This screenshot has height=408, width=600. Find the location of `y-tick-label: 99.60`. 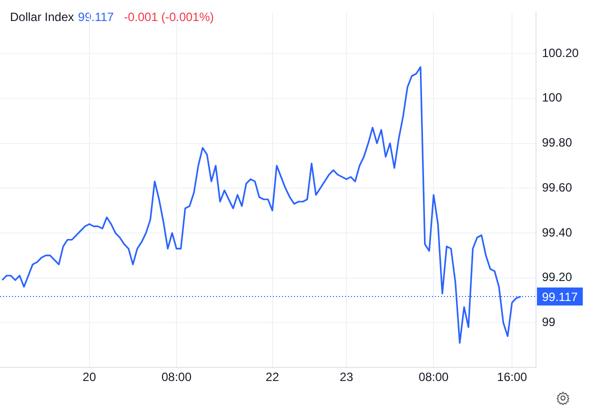

y-tick-label: 99.60 is located at coordinates (557, 187).